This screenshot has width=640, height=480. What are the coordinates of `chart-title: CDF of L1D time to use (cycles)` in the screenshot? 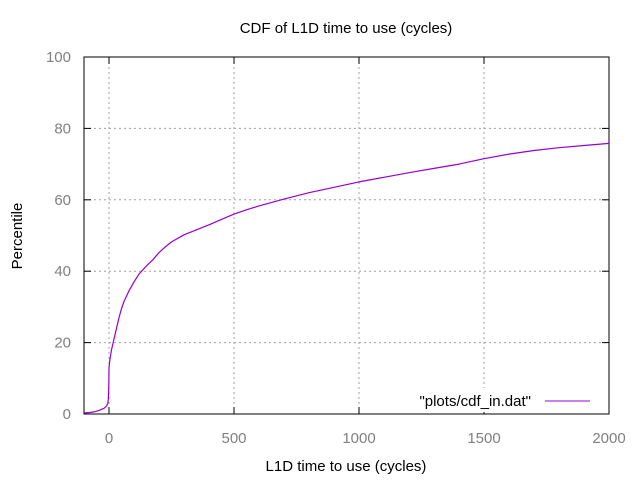 It's located at (346, 28).